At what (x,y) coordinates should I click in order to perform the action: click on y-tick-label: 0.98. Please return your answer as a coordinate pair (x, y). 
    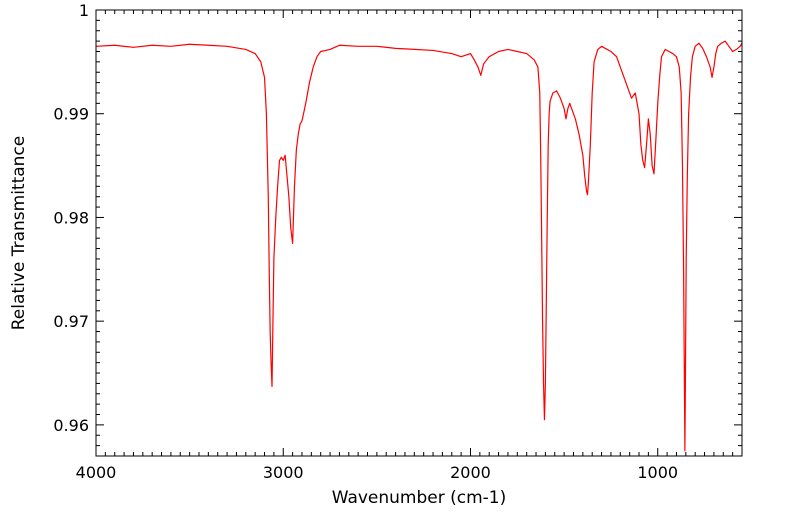
    Looking at the image, I should click on (71, 217).